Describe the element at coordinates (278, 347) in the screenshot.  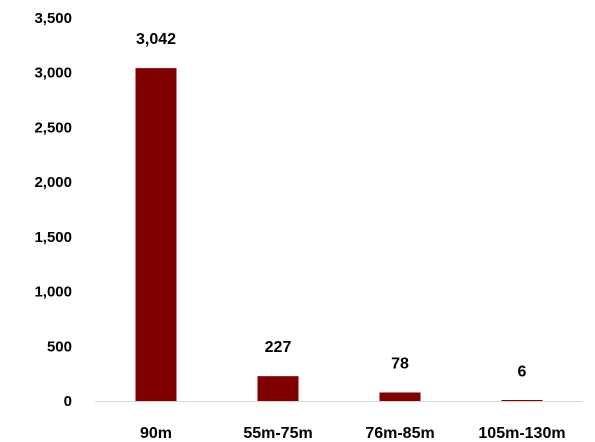
I see `data-label: 227` at that location.